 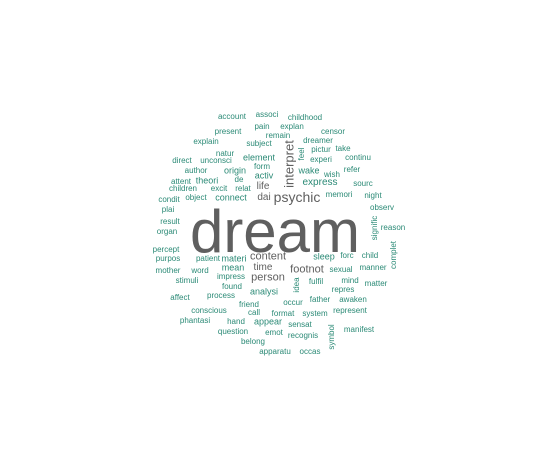 What do you see at coordinates (216, 160) in the screenshot?
I see `word-unconsci: unconsci` at bounding box center [216, 160].